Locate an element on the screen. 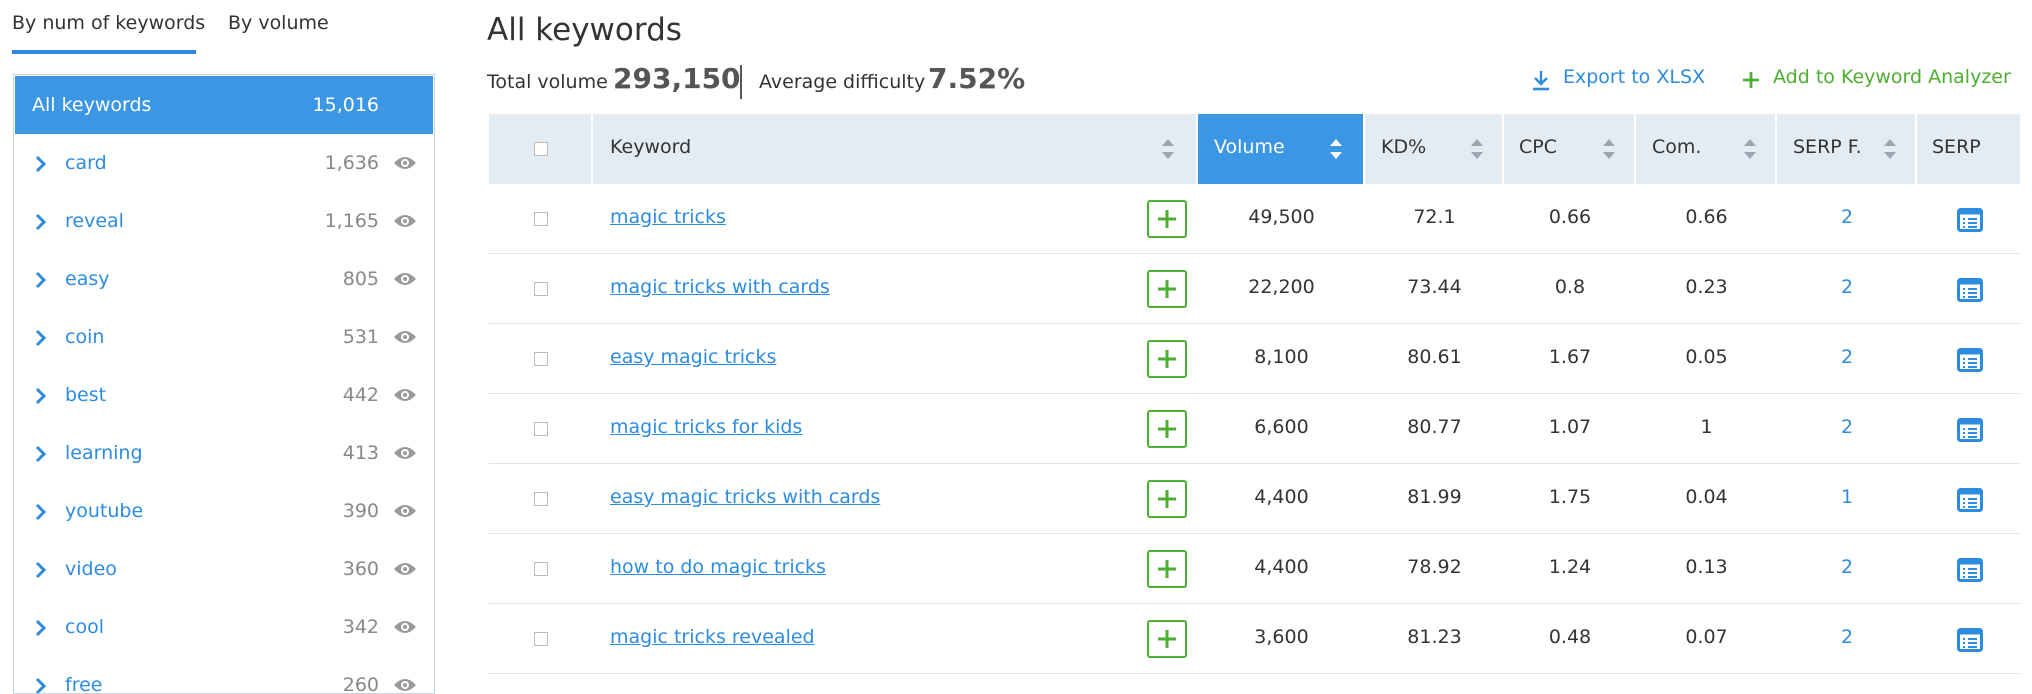  group-label: video is located at coordinates (91, 569).